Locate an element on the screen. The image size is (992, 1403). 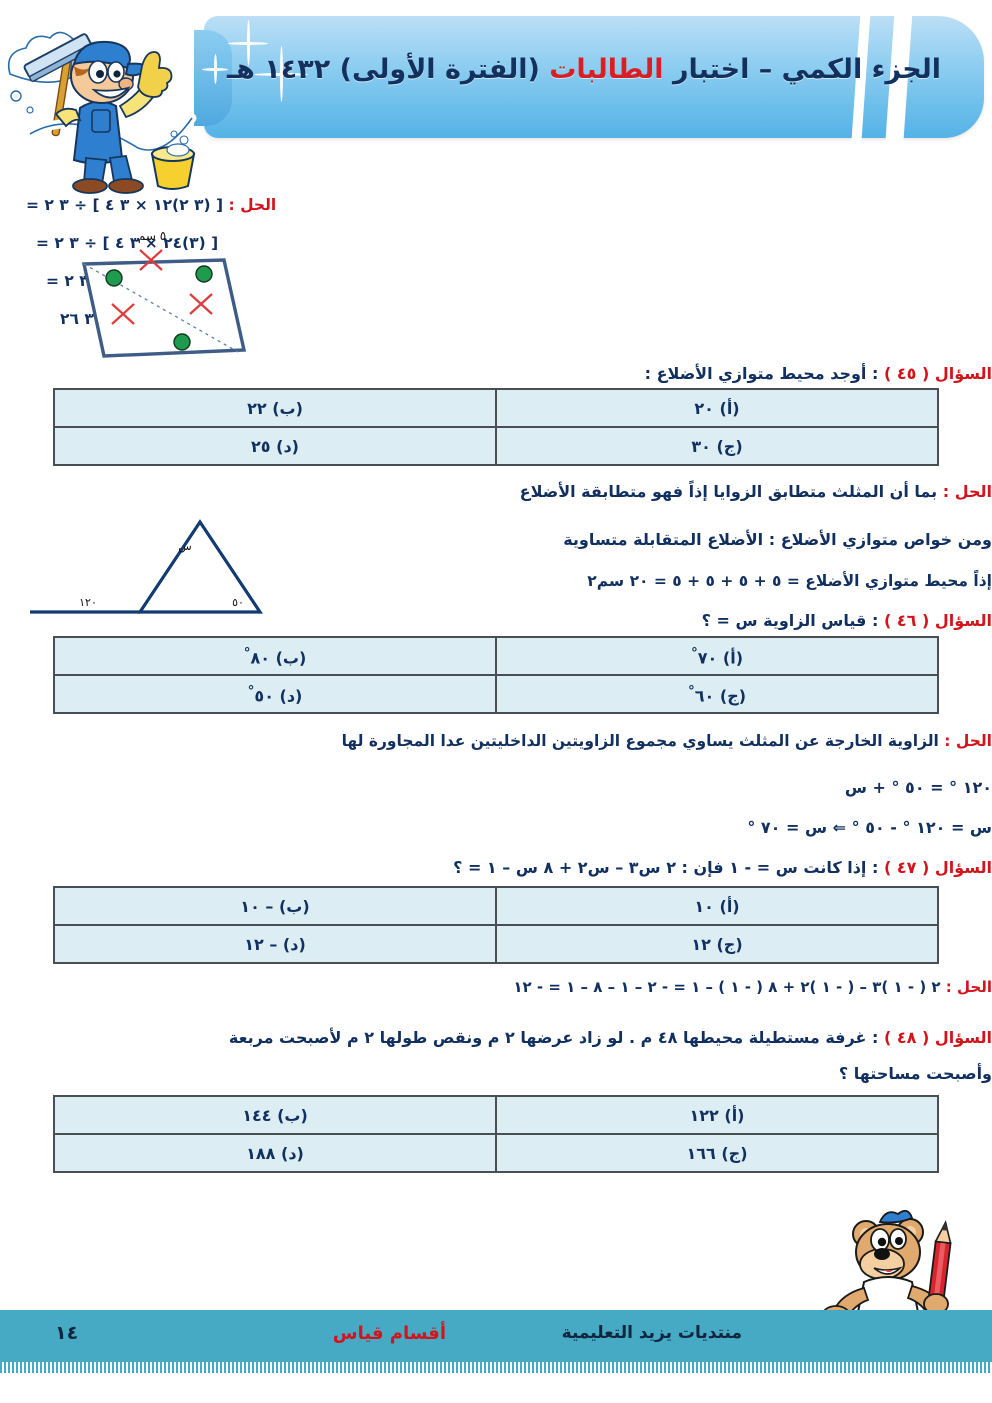
page-title-part-1: الجزء الكمي – اختبار is located at coordinates (802, 69).